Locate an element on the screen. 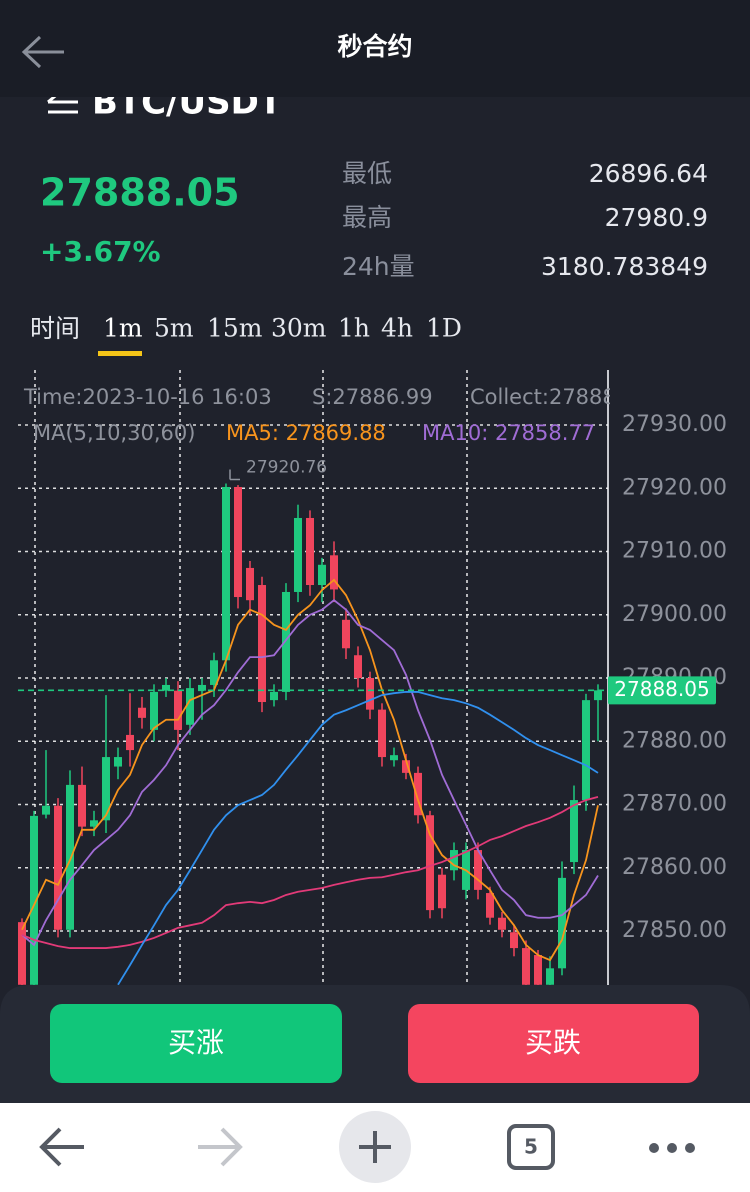 The width and height of the screenshot is (750, 1192). y-tick-label: 27880.00 is located at coordinates (674, 740).